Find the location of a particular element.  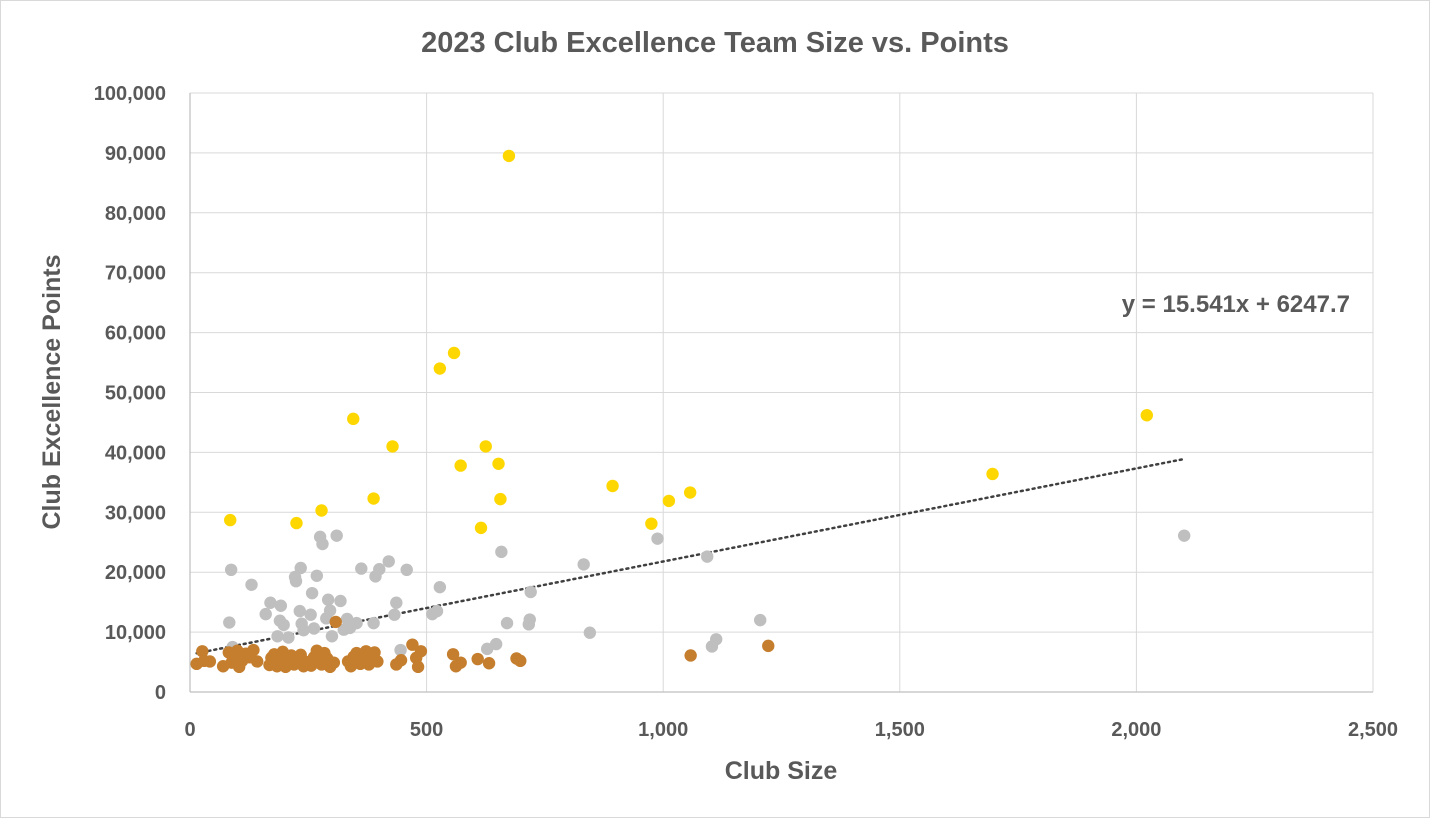

y-tick-label: 30,000 is located at coordinates (135, 513).